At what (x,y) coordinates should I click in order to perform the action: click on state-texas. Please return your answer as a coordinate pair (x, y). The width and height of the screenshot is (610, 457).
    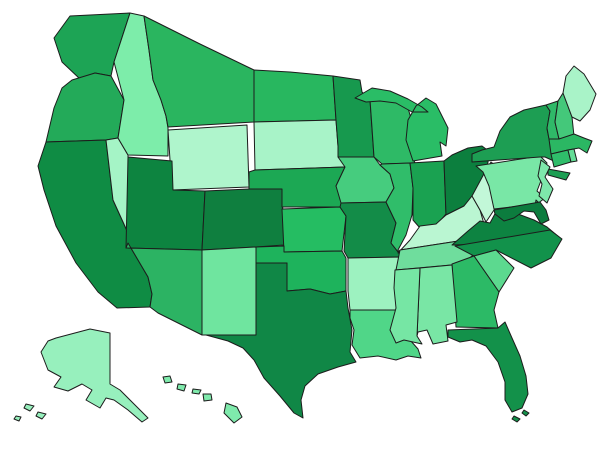
    Looking at the image, I should click on (281, 340).